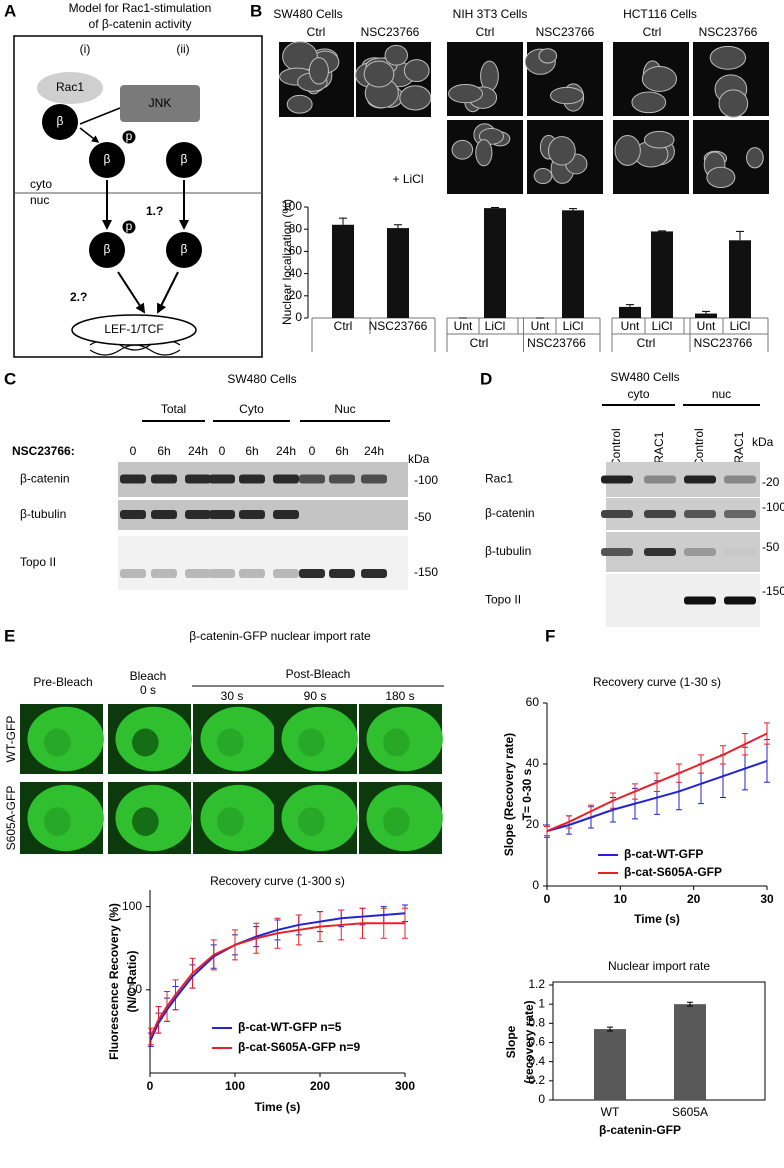 Image resolution: width=784 pixels, height=1168 pixels. What do you see at coordinates (160, 103) in the screenshot?
I see `jnk-label: JNK` at bounding box center [160, 103].